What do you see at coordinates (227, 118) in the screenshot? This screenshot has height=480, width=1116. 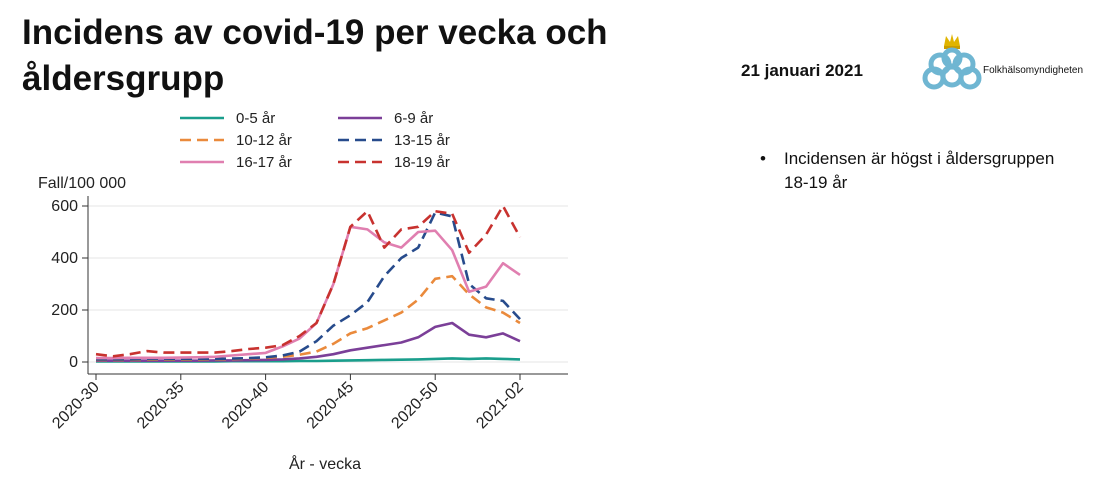 I see `legend-item-s0_5: 0-5 år` at bounding box center [227, 118].